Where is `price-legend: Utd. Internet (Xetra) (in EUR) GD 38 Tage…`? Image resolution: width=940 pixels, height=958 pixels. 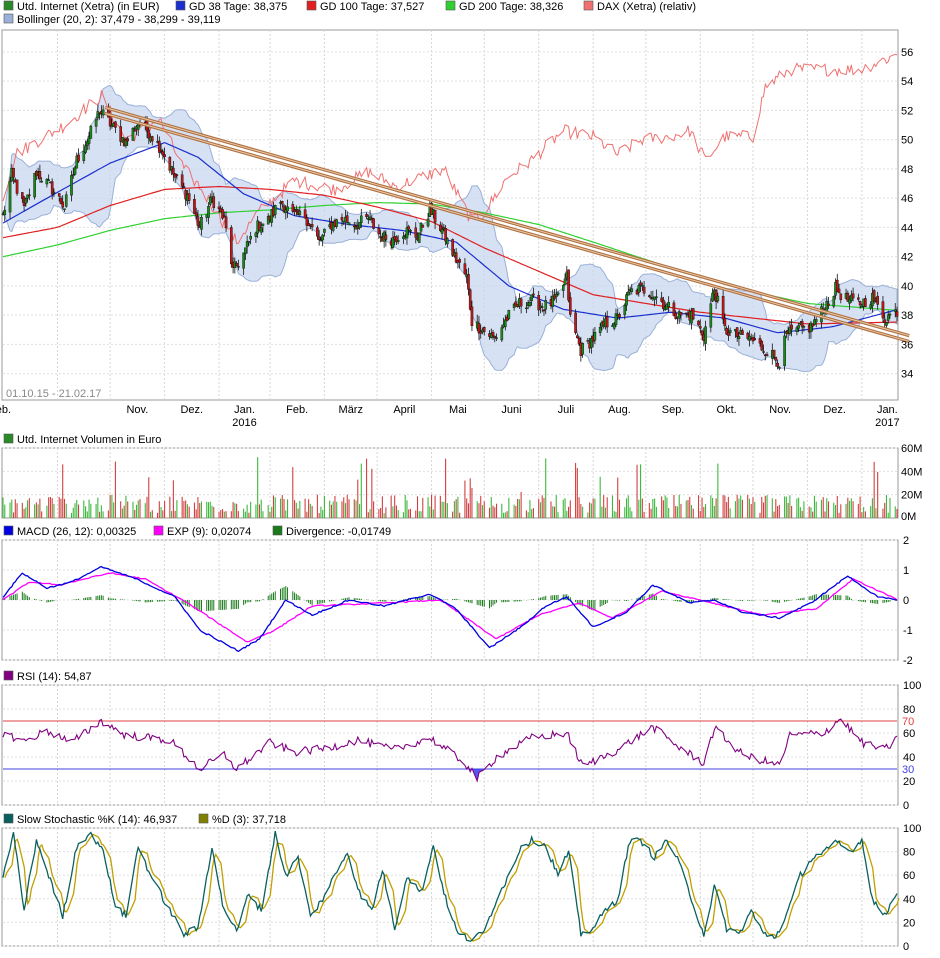
price-legend: Utd. Internet (Xetra) (in EUR) GD 38 Tage… is located at coordinates (349, 6).